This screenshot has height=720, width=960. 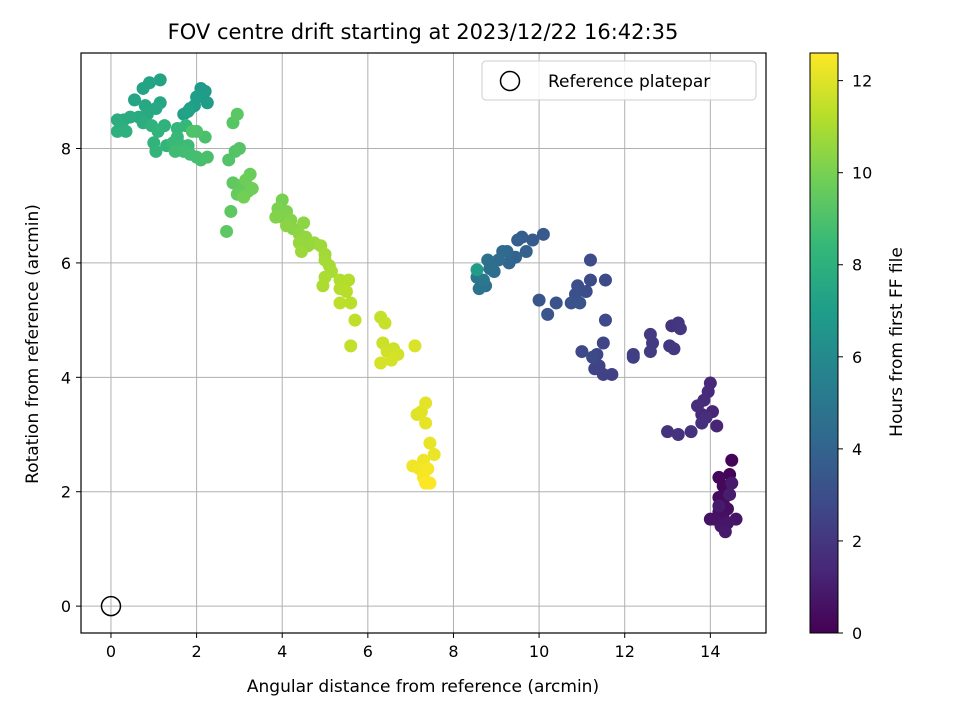 What do you see at coordinates (510, 81) in the screenshot?
I see `legend-reference-marker` at bounding box center [510, 81].